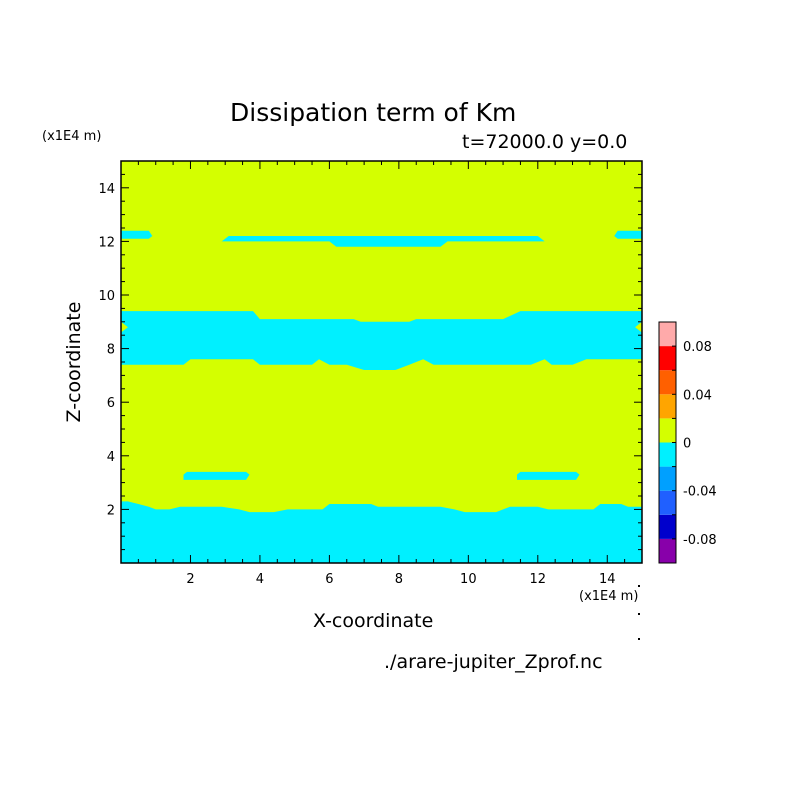 The width and height of the screenshot is (804, 804). Describe the element at coordinates (538, 579) in the screenshot. I see `x-tick-label: 12` at that location.